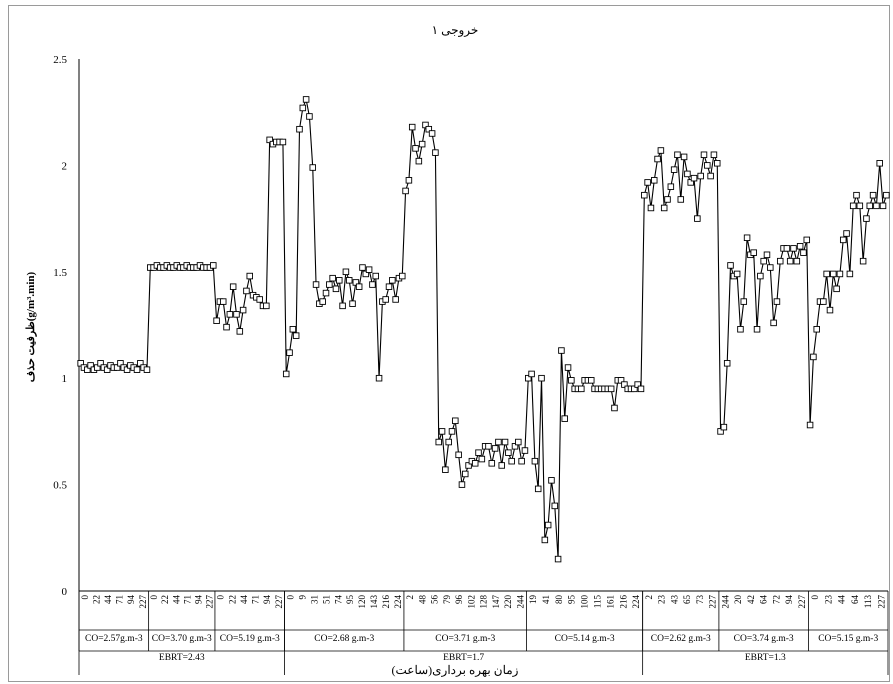 The width and height of the screenshot is (893, 684). I want to click on y-tick-label: 2.5, so click(60, 60).